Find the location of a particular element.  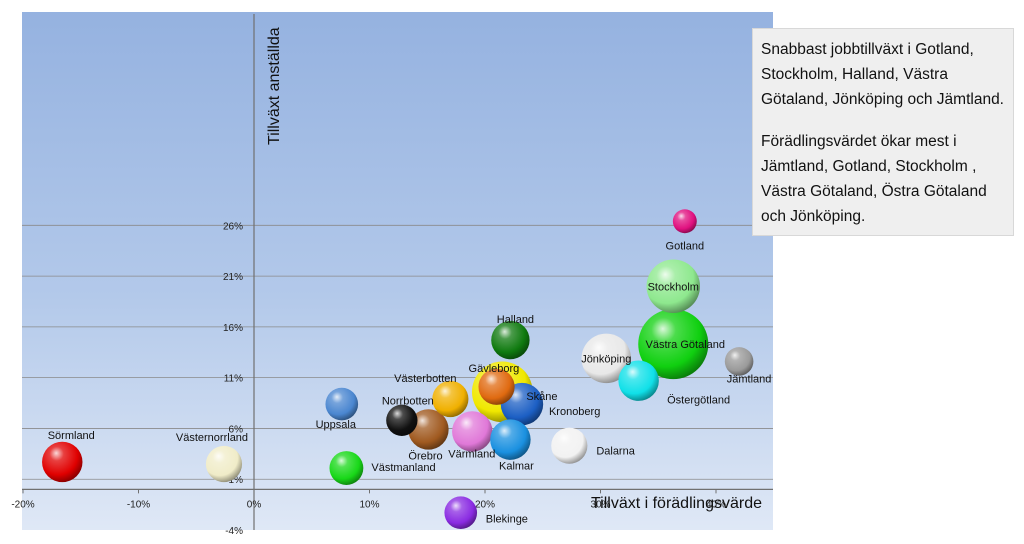

bubble-label-jönköping: Jönköping is located at coordinates (606, 359).